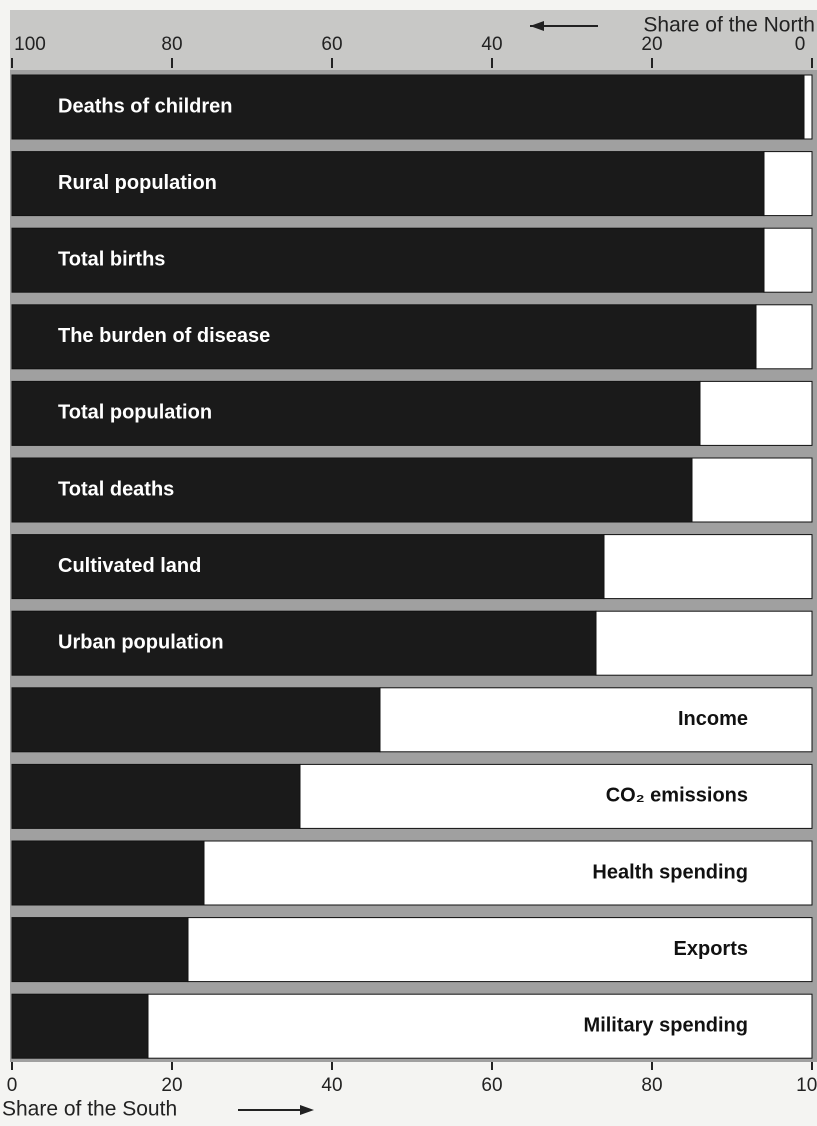  I want to click on x-tick-label: 60, so click(491, 1085).